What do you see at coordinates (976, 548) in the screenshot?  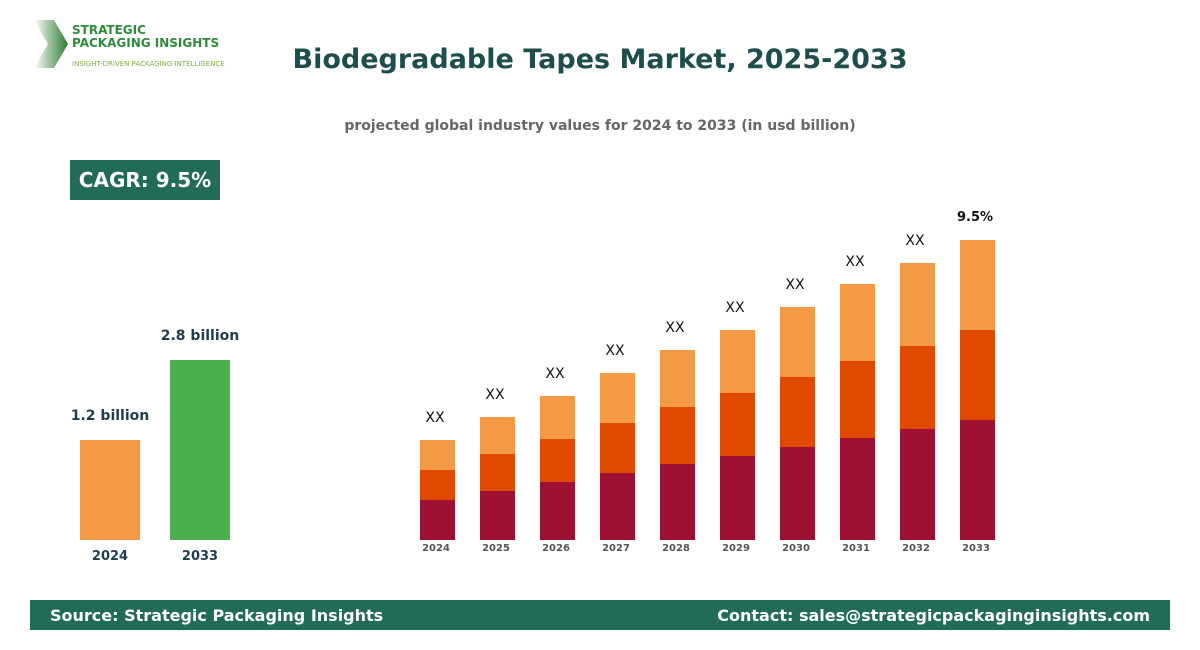 I see `stacked-year-label: 2033` at bounding box center [976, 548].